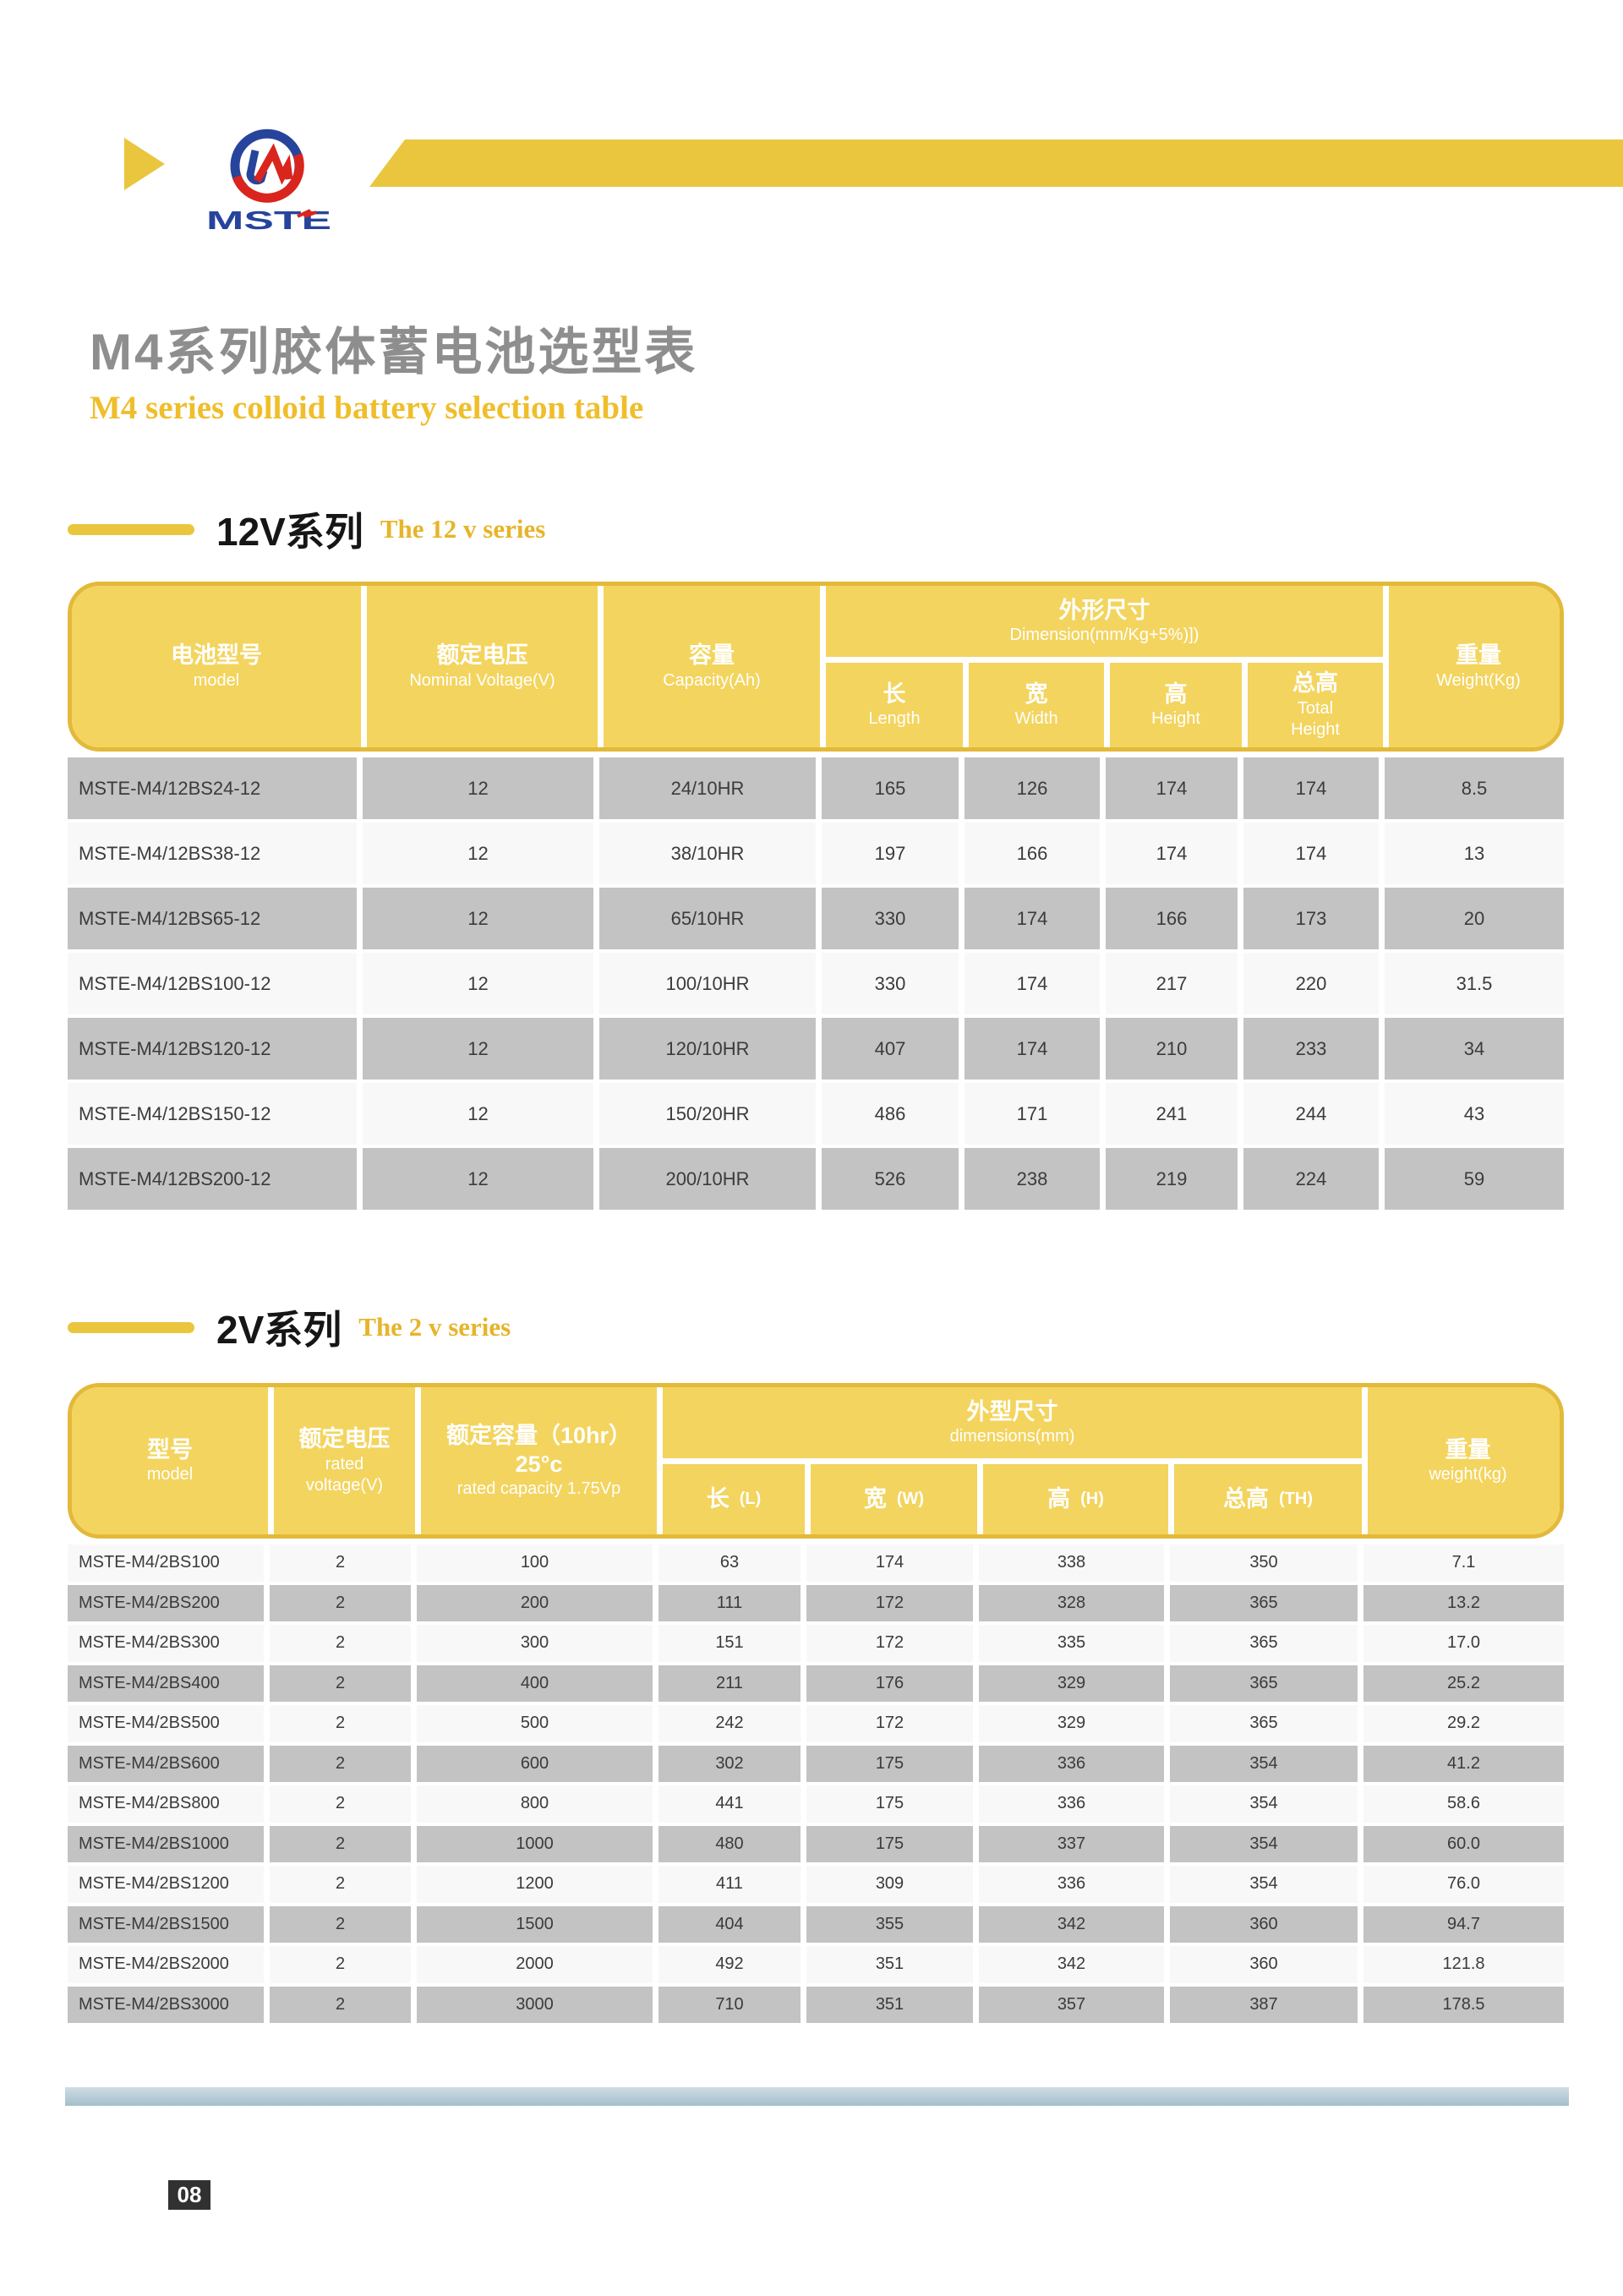 The image size is (1623, 2296). Describe the element at coordinates (145, 164) in the screenshot. I see `arrow-triangle-icon` at that location.